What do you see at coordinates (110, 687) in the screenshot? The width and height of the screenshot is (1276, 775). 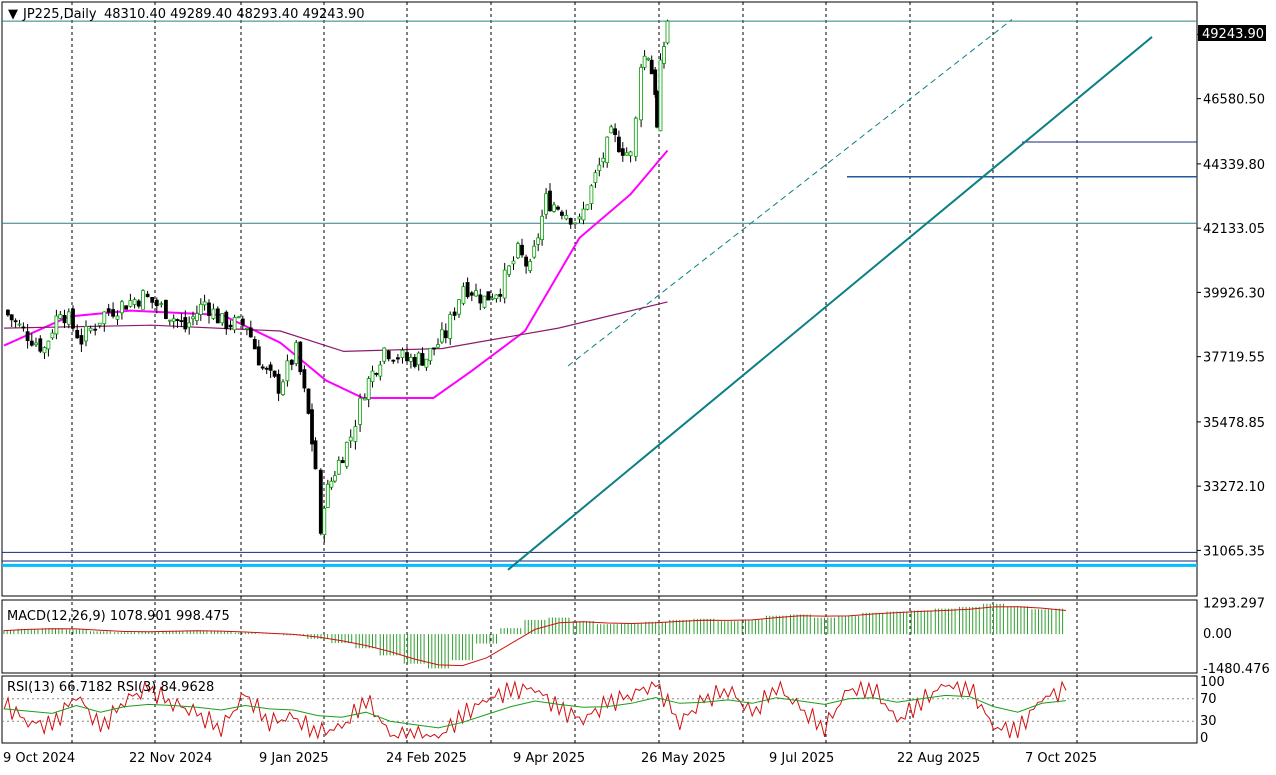 I see `rsi-label: RSI(13) 66.7182 RSI(3) 84.9628` at bounding box center [110, 687].